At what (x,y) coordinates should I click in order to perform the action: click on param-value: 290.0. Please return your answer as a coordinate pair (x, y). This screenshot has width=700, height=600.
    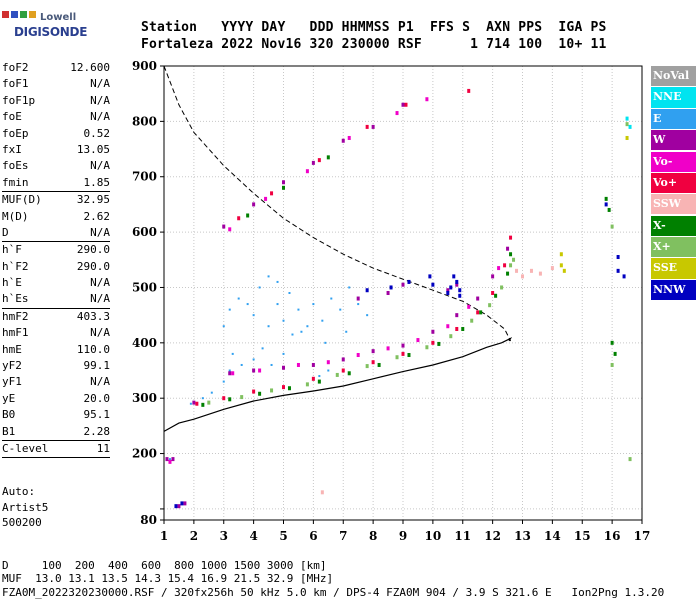
    Looking at the image, I should click on (93, 250).